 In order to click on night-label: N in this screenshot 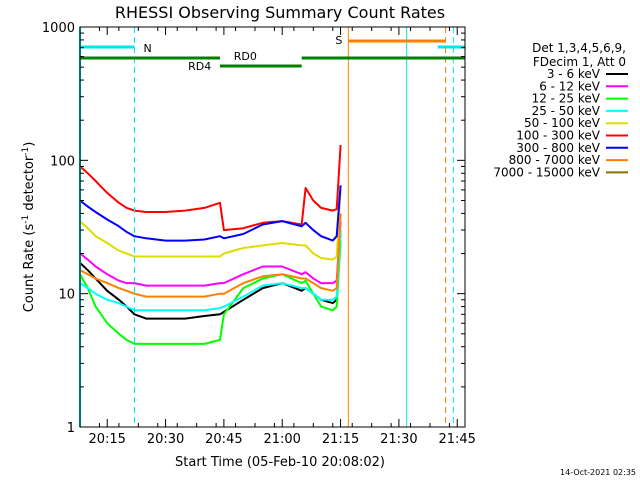, I will do `click(147, 48)`.